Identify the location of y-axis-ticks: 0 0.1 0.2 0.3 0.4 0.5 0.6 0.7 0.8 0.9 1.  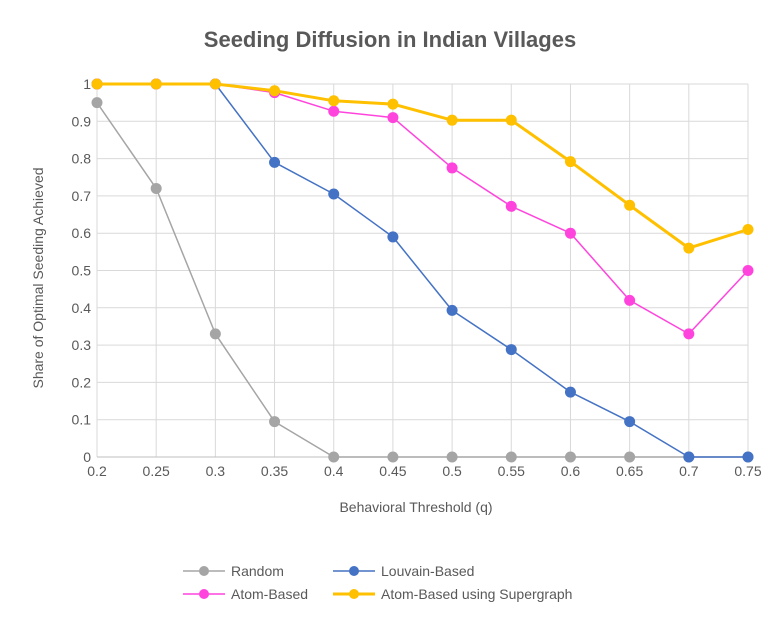
(82, 270).